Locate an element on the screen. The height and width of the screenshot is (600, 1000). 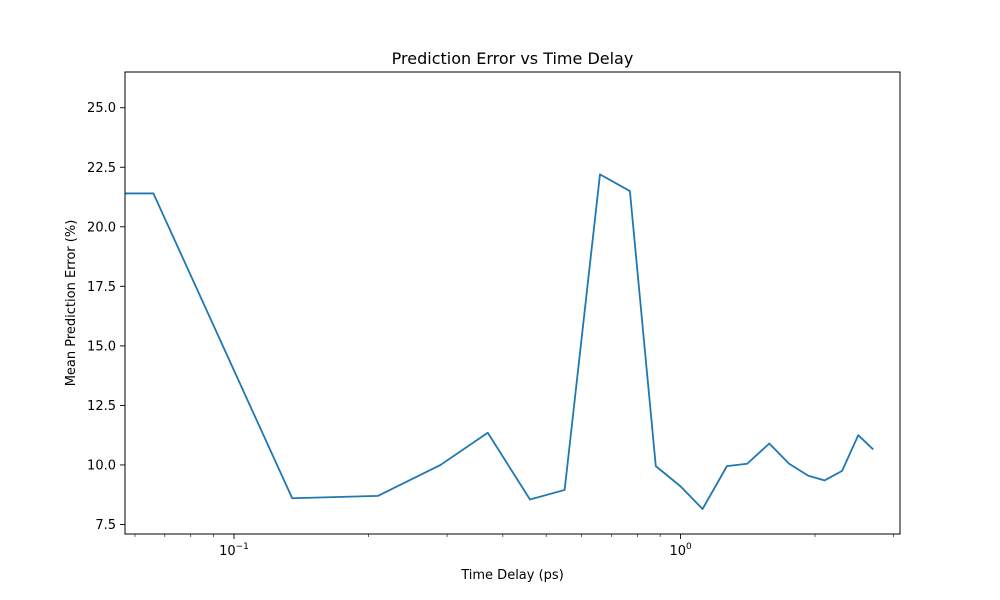
y-tick-label: 22.5 is located at coordinates (101, 168).